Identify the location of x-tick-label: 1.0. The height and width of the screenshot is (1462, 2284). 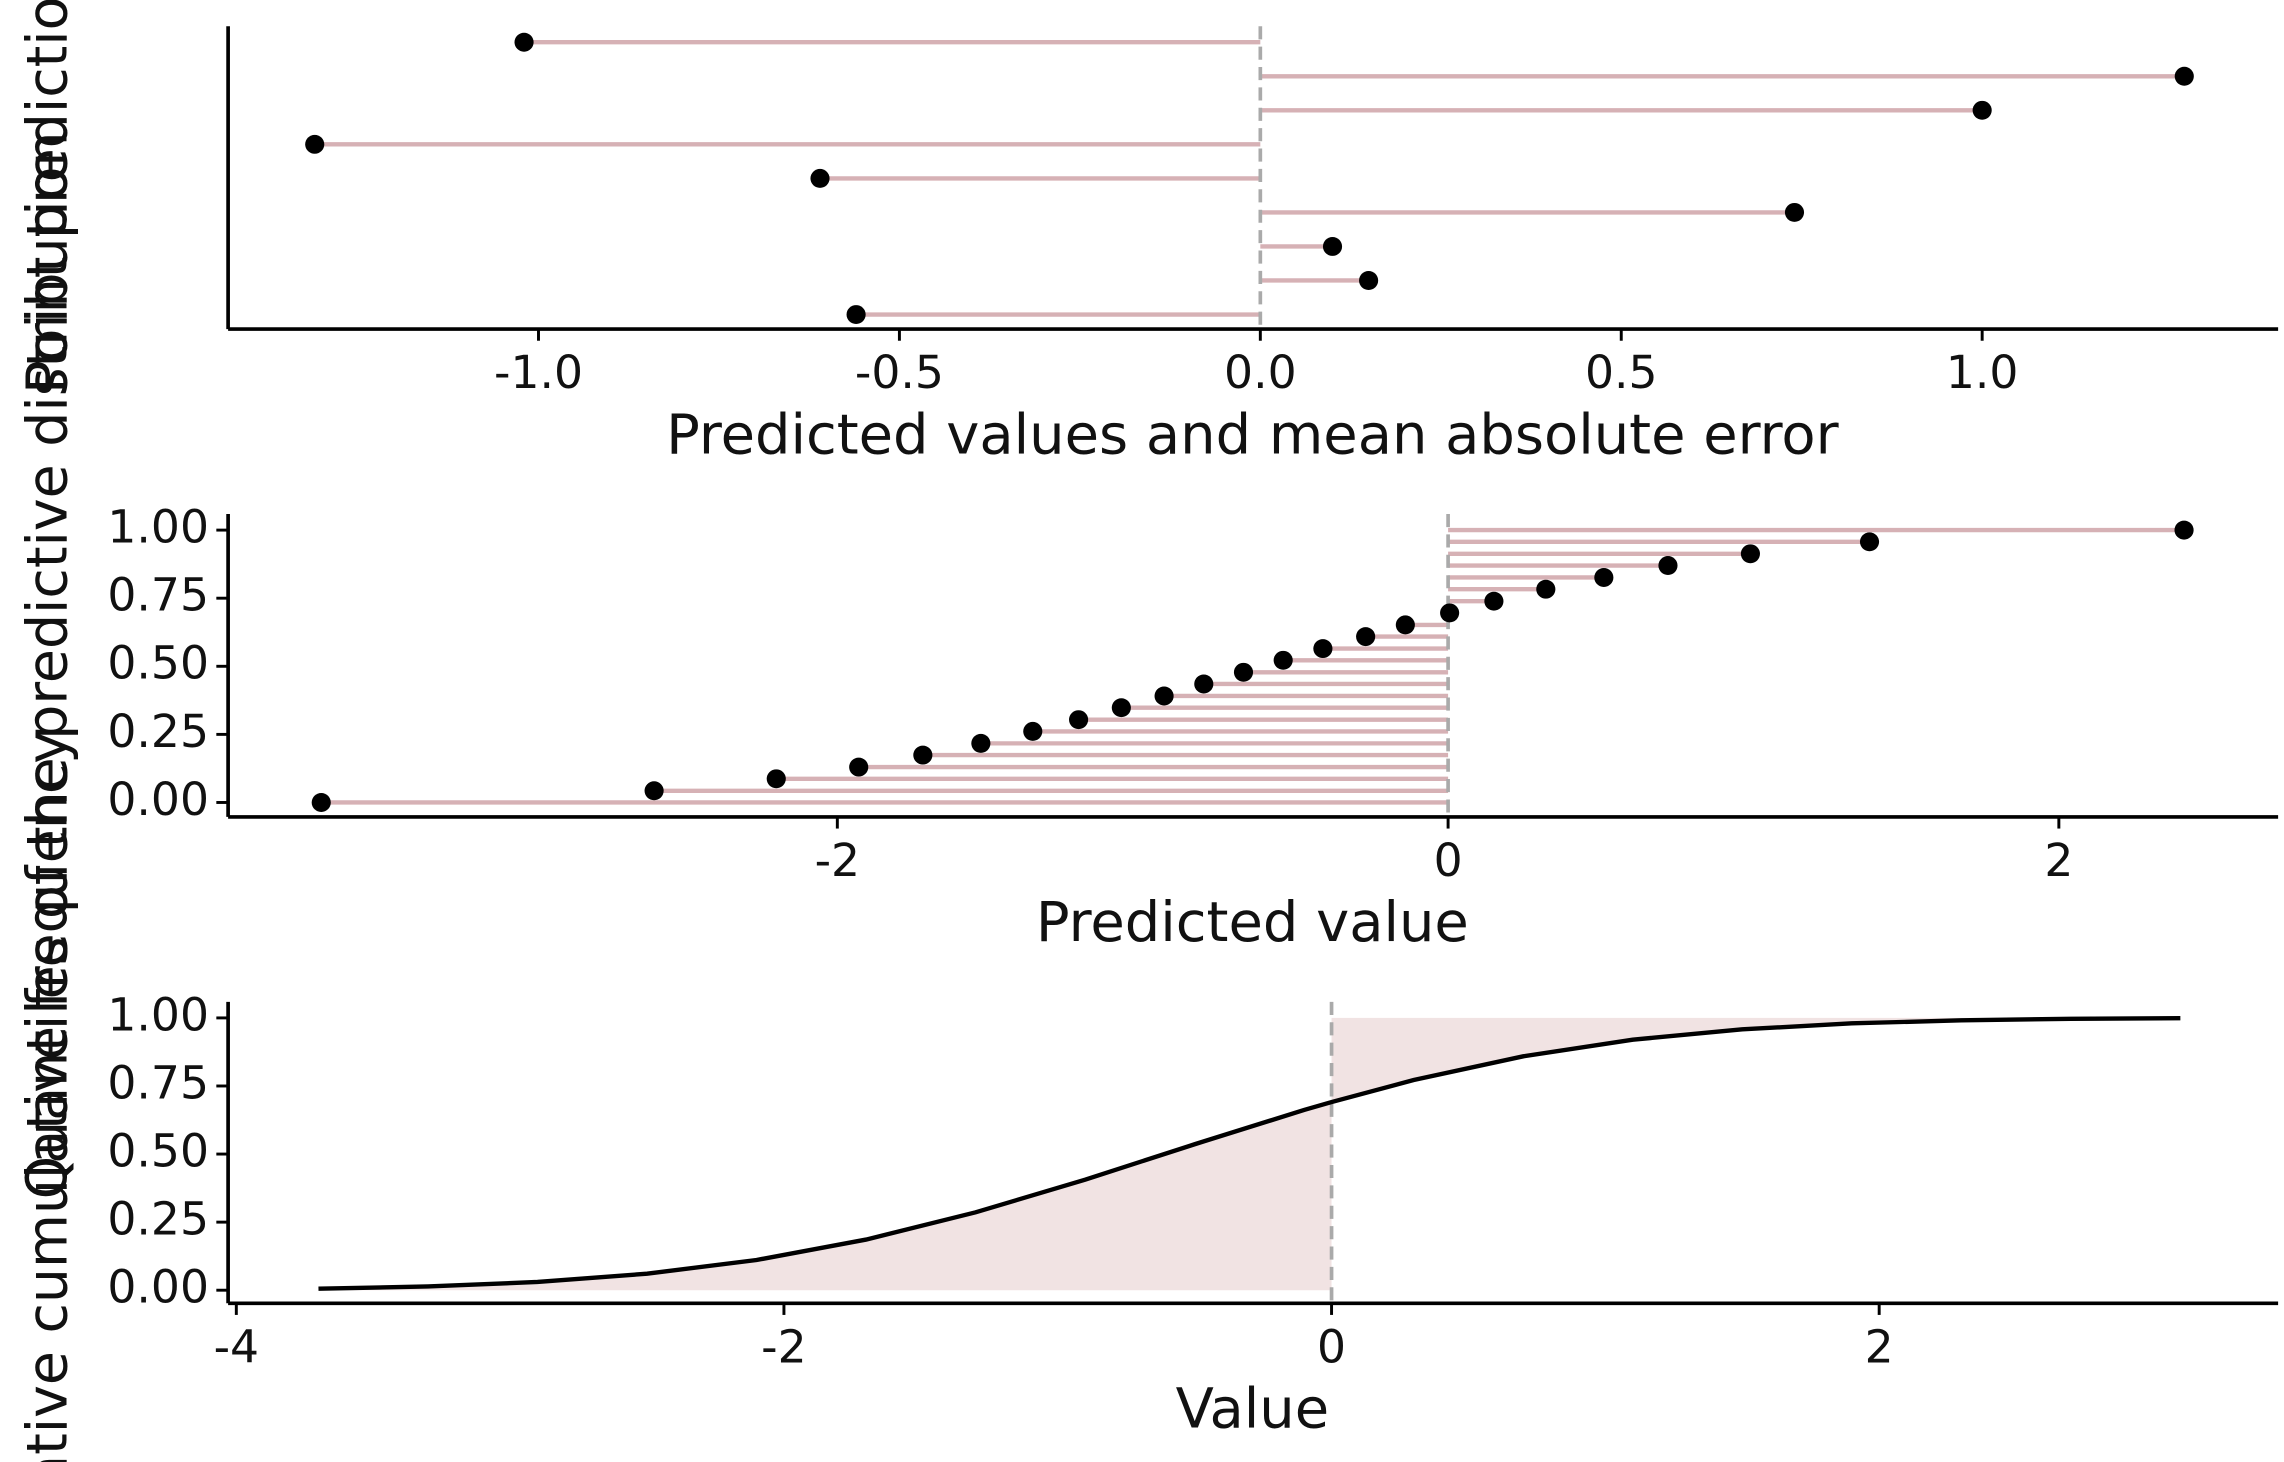
(1982, 372).